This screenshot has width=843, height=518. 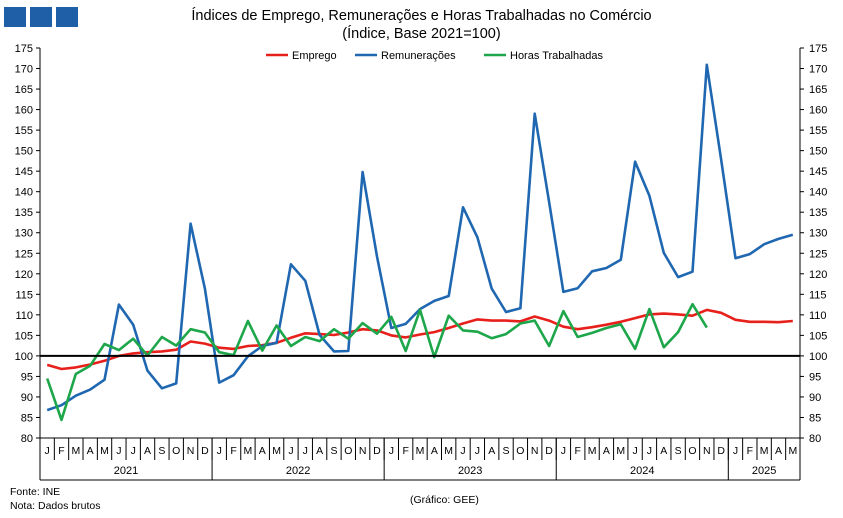 I want to click on y-tick-label-left: 170, so click(x=24, y=70).